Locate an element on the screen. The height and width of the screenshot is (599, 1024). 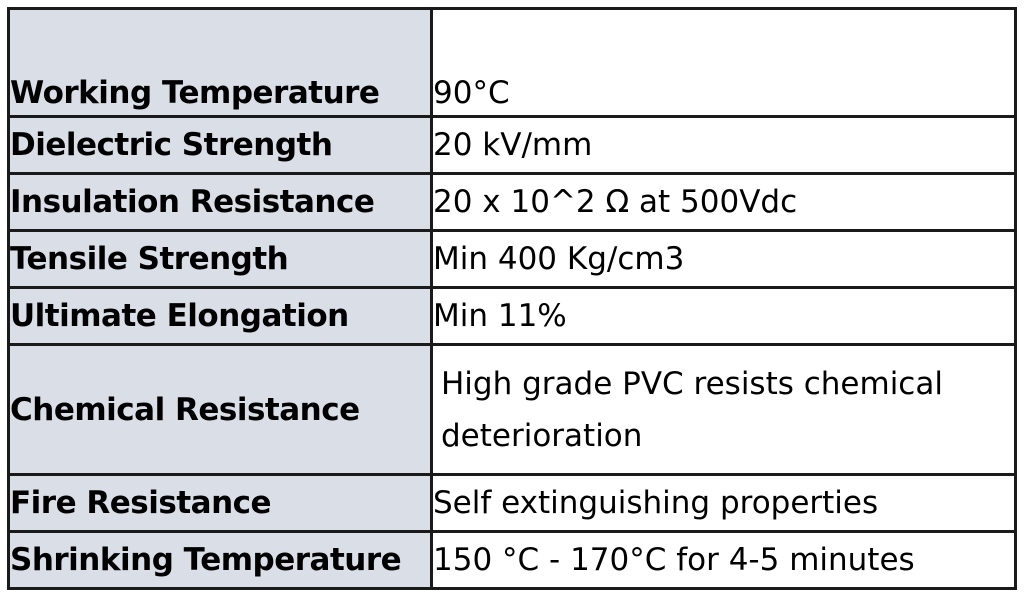
table-row: Ultimate Elongation Min 11% is located at coordinates (512, 316).